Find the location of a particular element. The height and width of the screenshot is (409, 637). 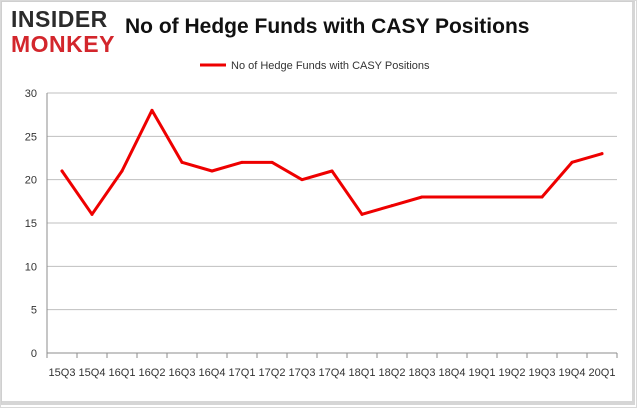

data-point-18Q2 is located at coordinates (392, 206).